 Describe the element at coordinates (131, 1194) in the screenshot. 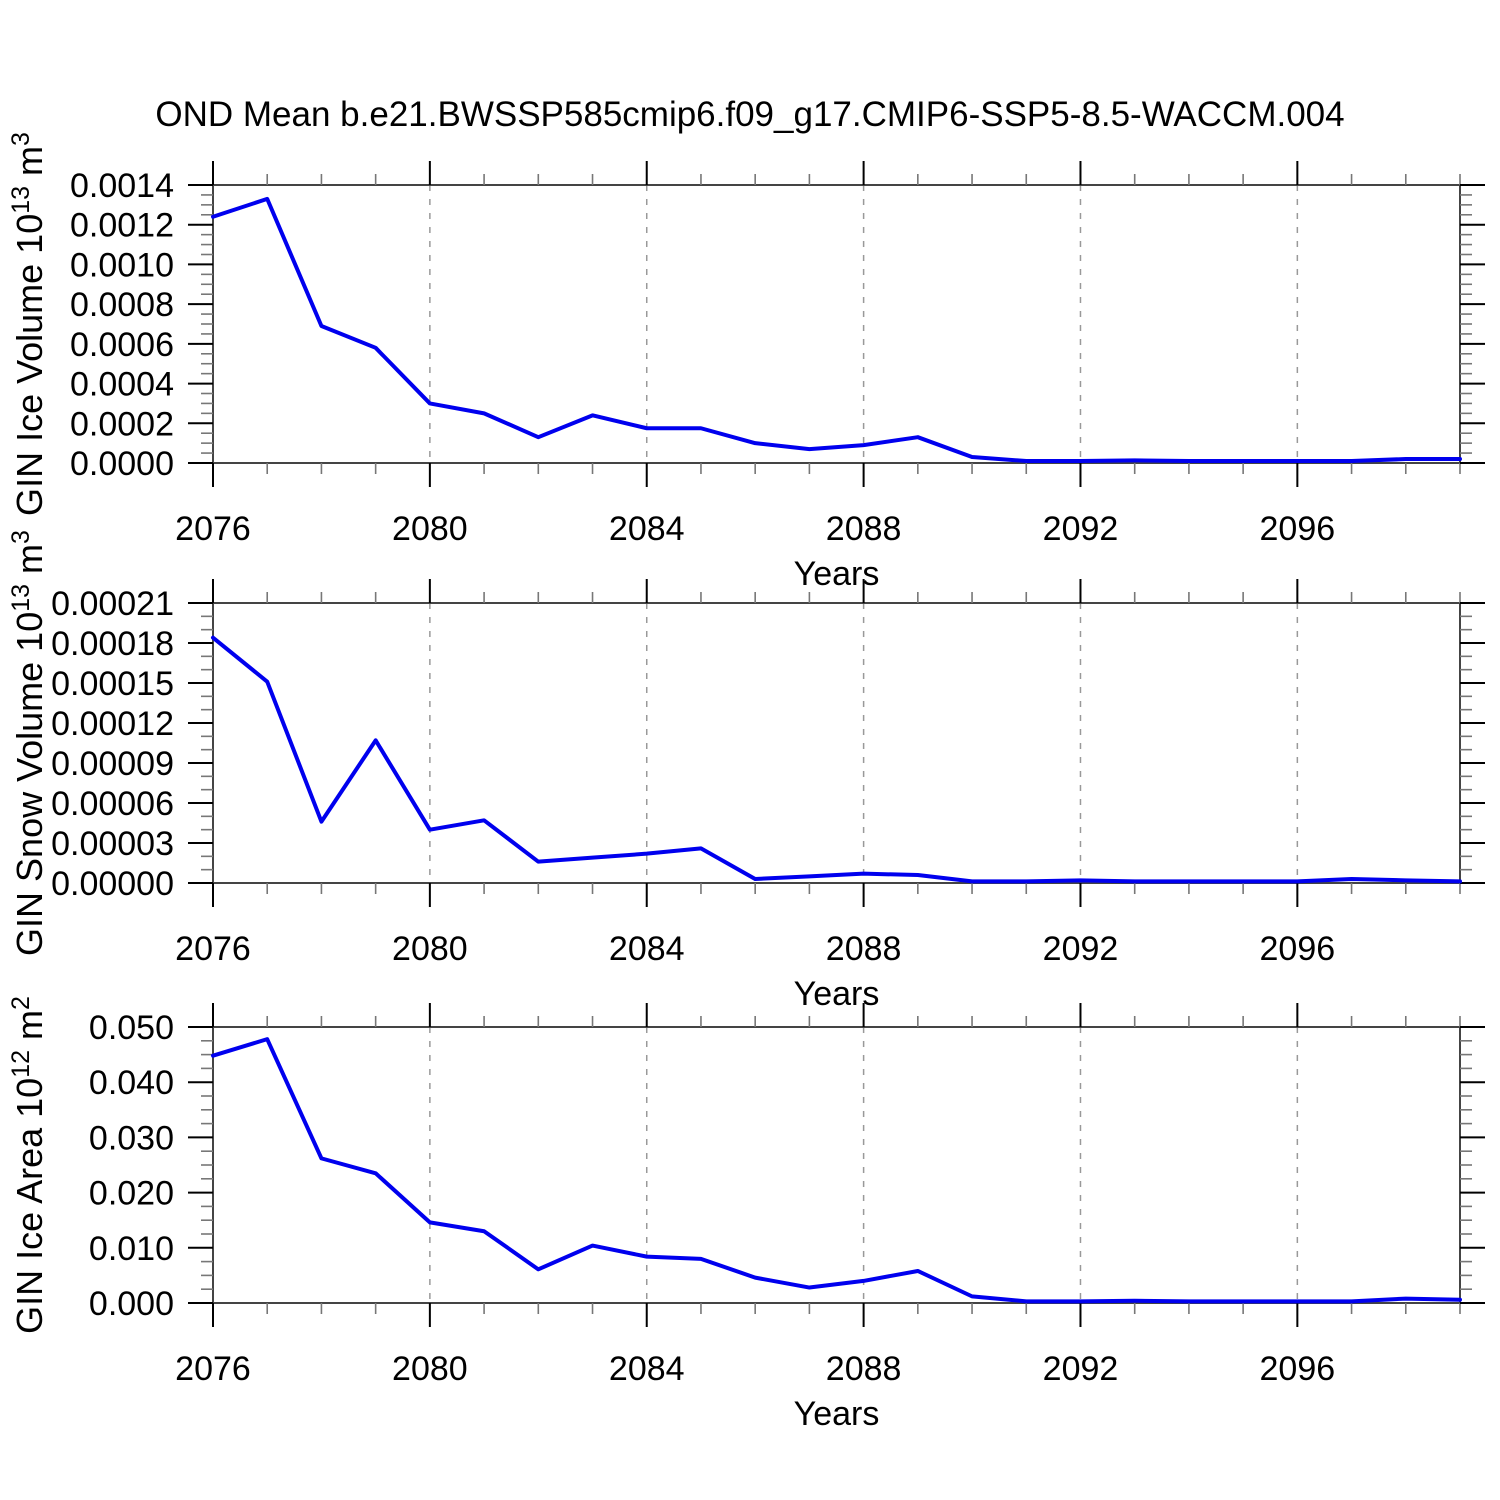

I see `y-tick-label: 0.020` at that location.